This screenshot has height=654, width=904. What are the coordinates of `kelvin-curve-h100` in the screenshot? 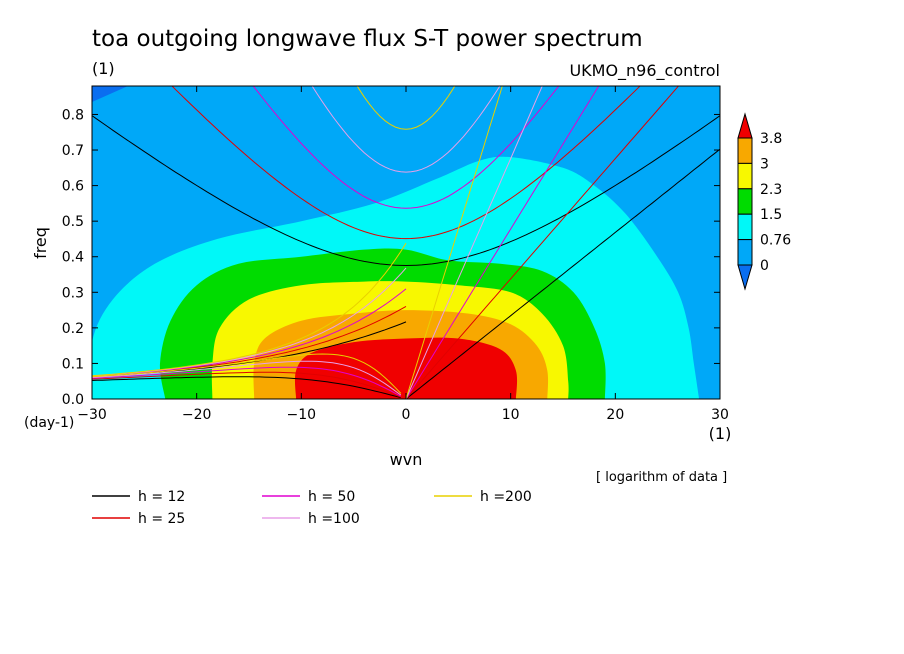 It's located at (474, 242).